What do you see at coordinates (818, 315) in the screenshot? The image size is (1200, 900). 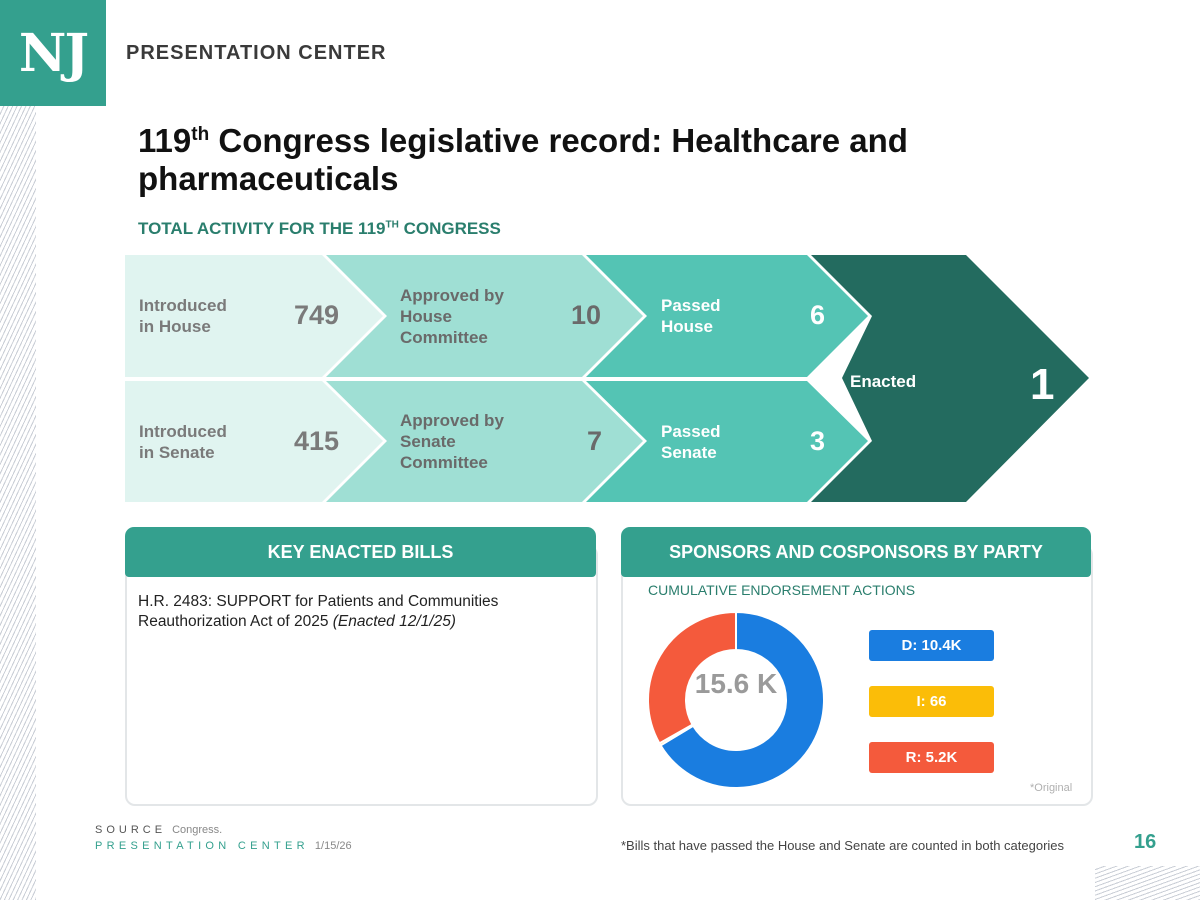 I see `passed-house-value: 6` at bounding box center [818, 315].